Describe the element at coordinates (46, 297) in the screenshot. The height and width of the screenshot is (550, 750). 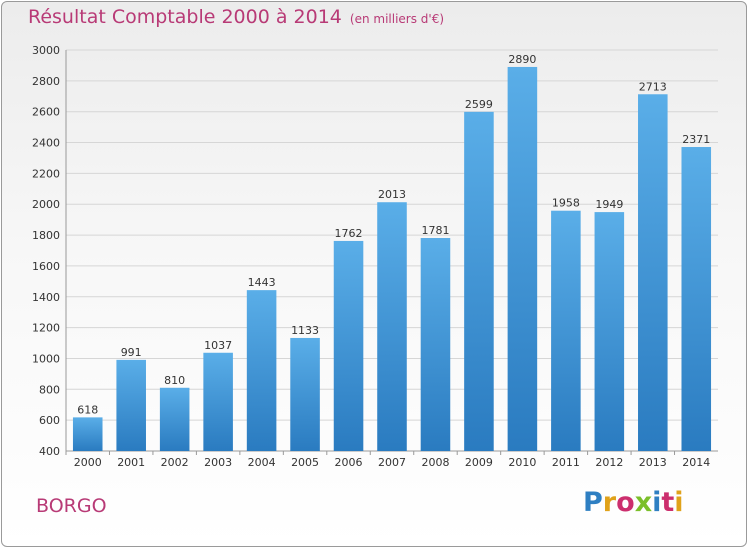
I see `y-tick-label: 1400` at that location.